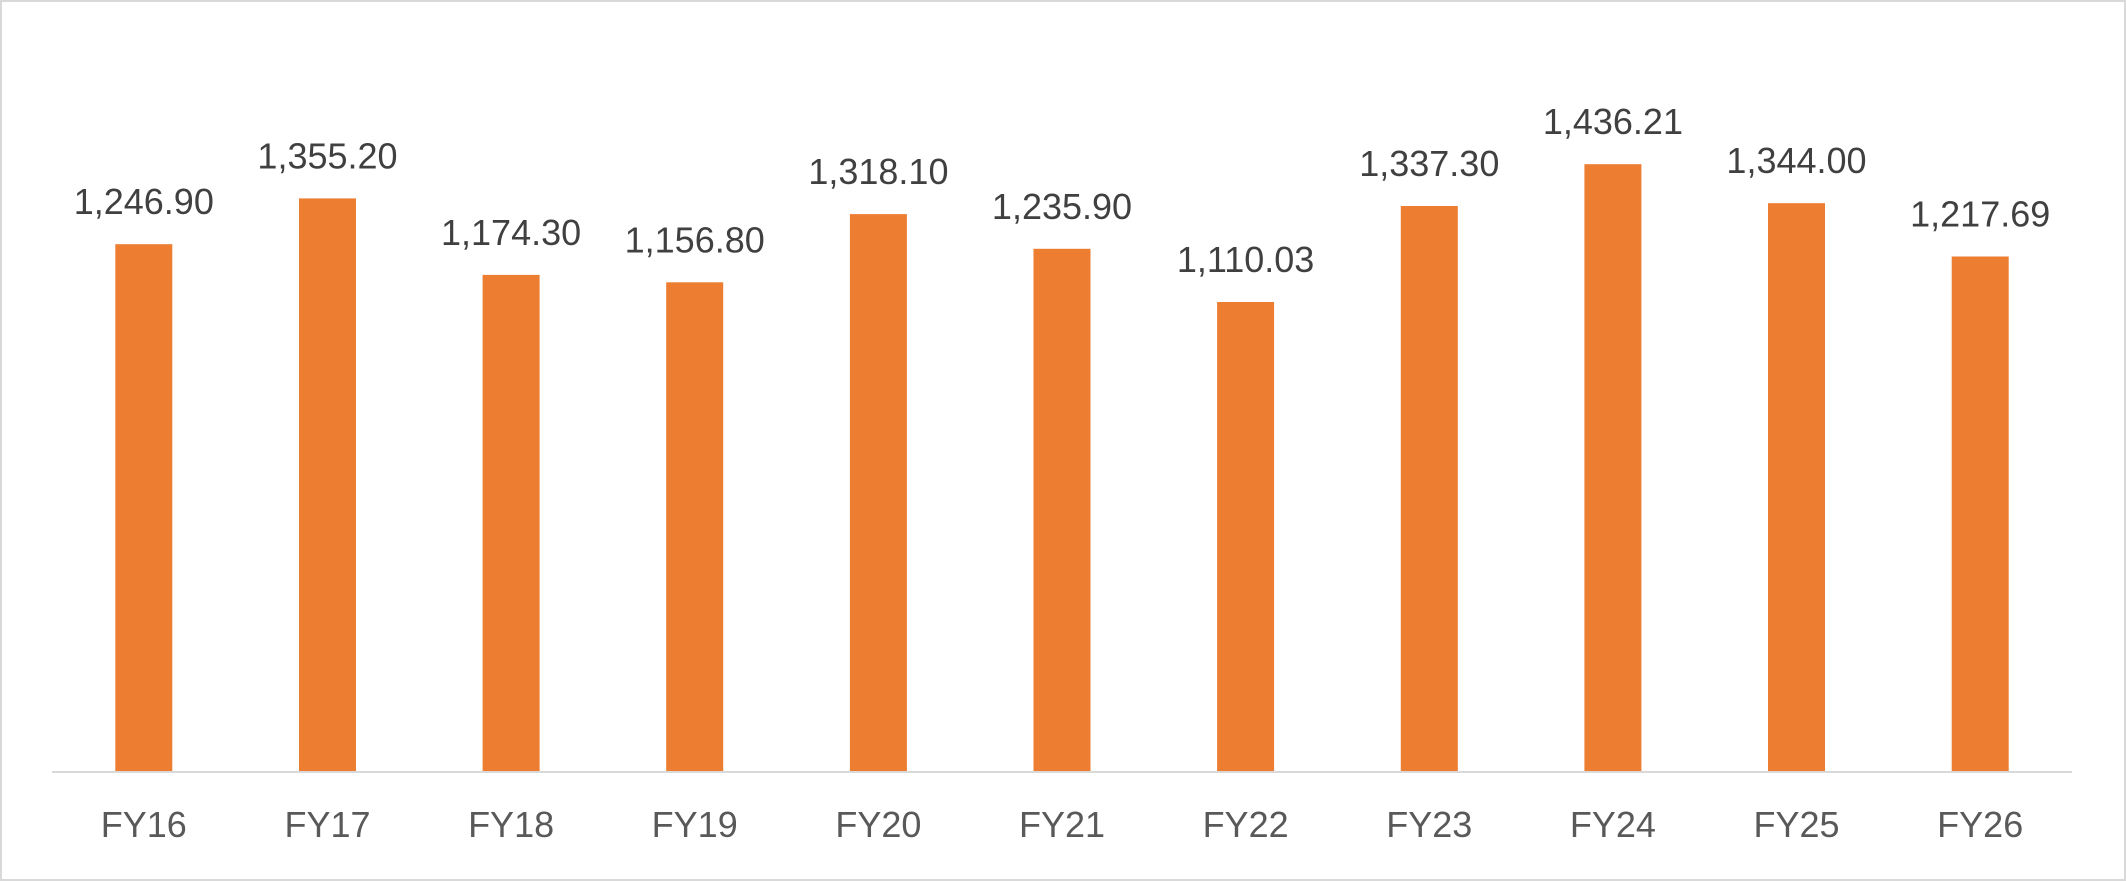 Image resolution: width=2126 pixels, height=881 pixels. What do you see at coordinates (695, 239) in the screenshot?
I see `data-label-fy19: 1,156.80` at bounding box center [695, 239].